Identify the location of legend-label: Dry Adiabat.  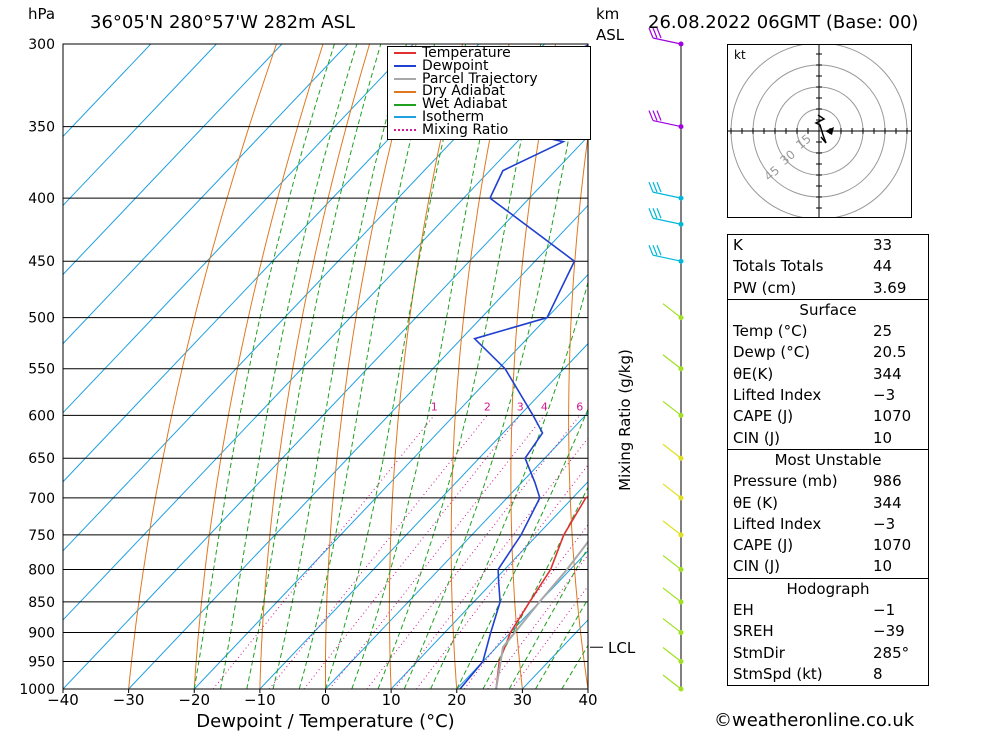
(463, 91).